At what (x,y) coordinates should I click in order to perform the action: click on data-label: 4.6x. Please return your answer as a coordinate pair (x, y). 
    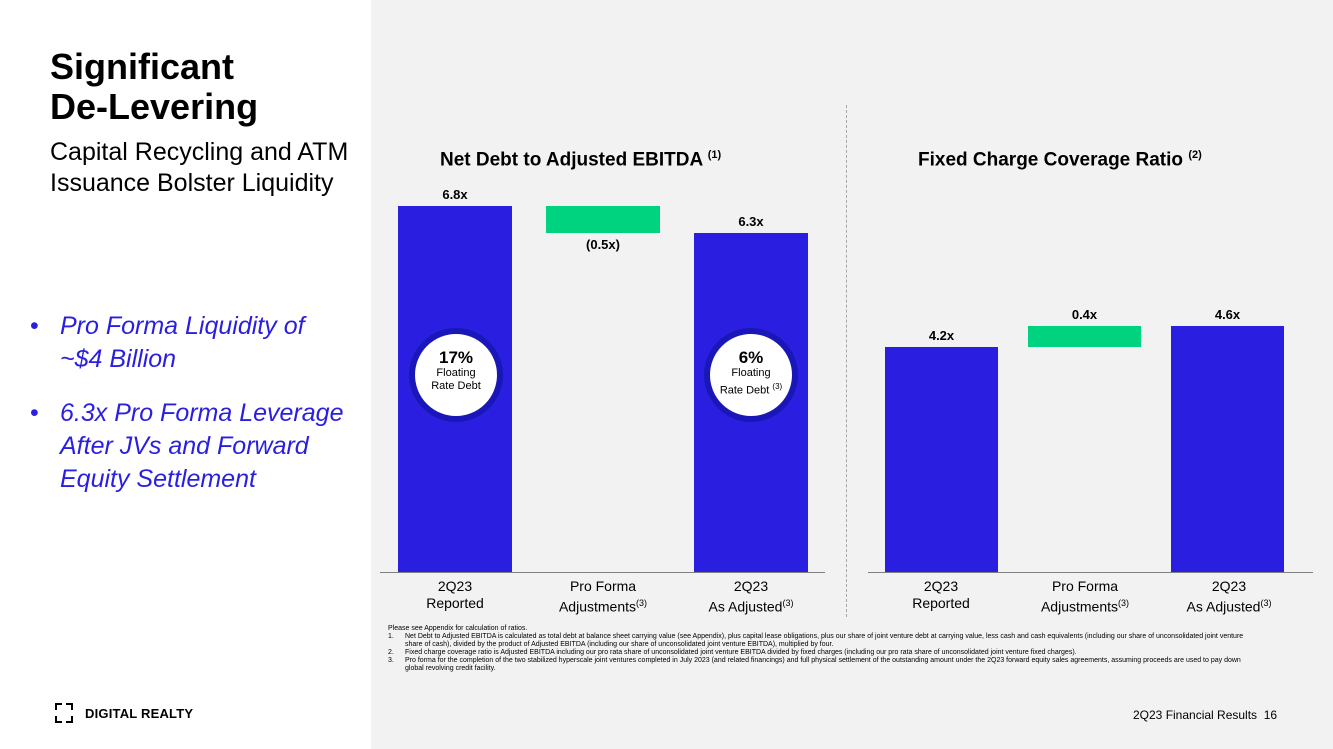
    Looking at the image, I should click on (1227, 314).